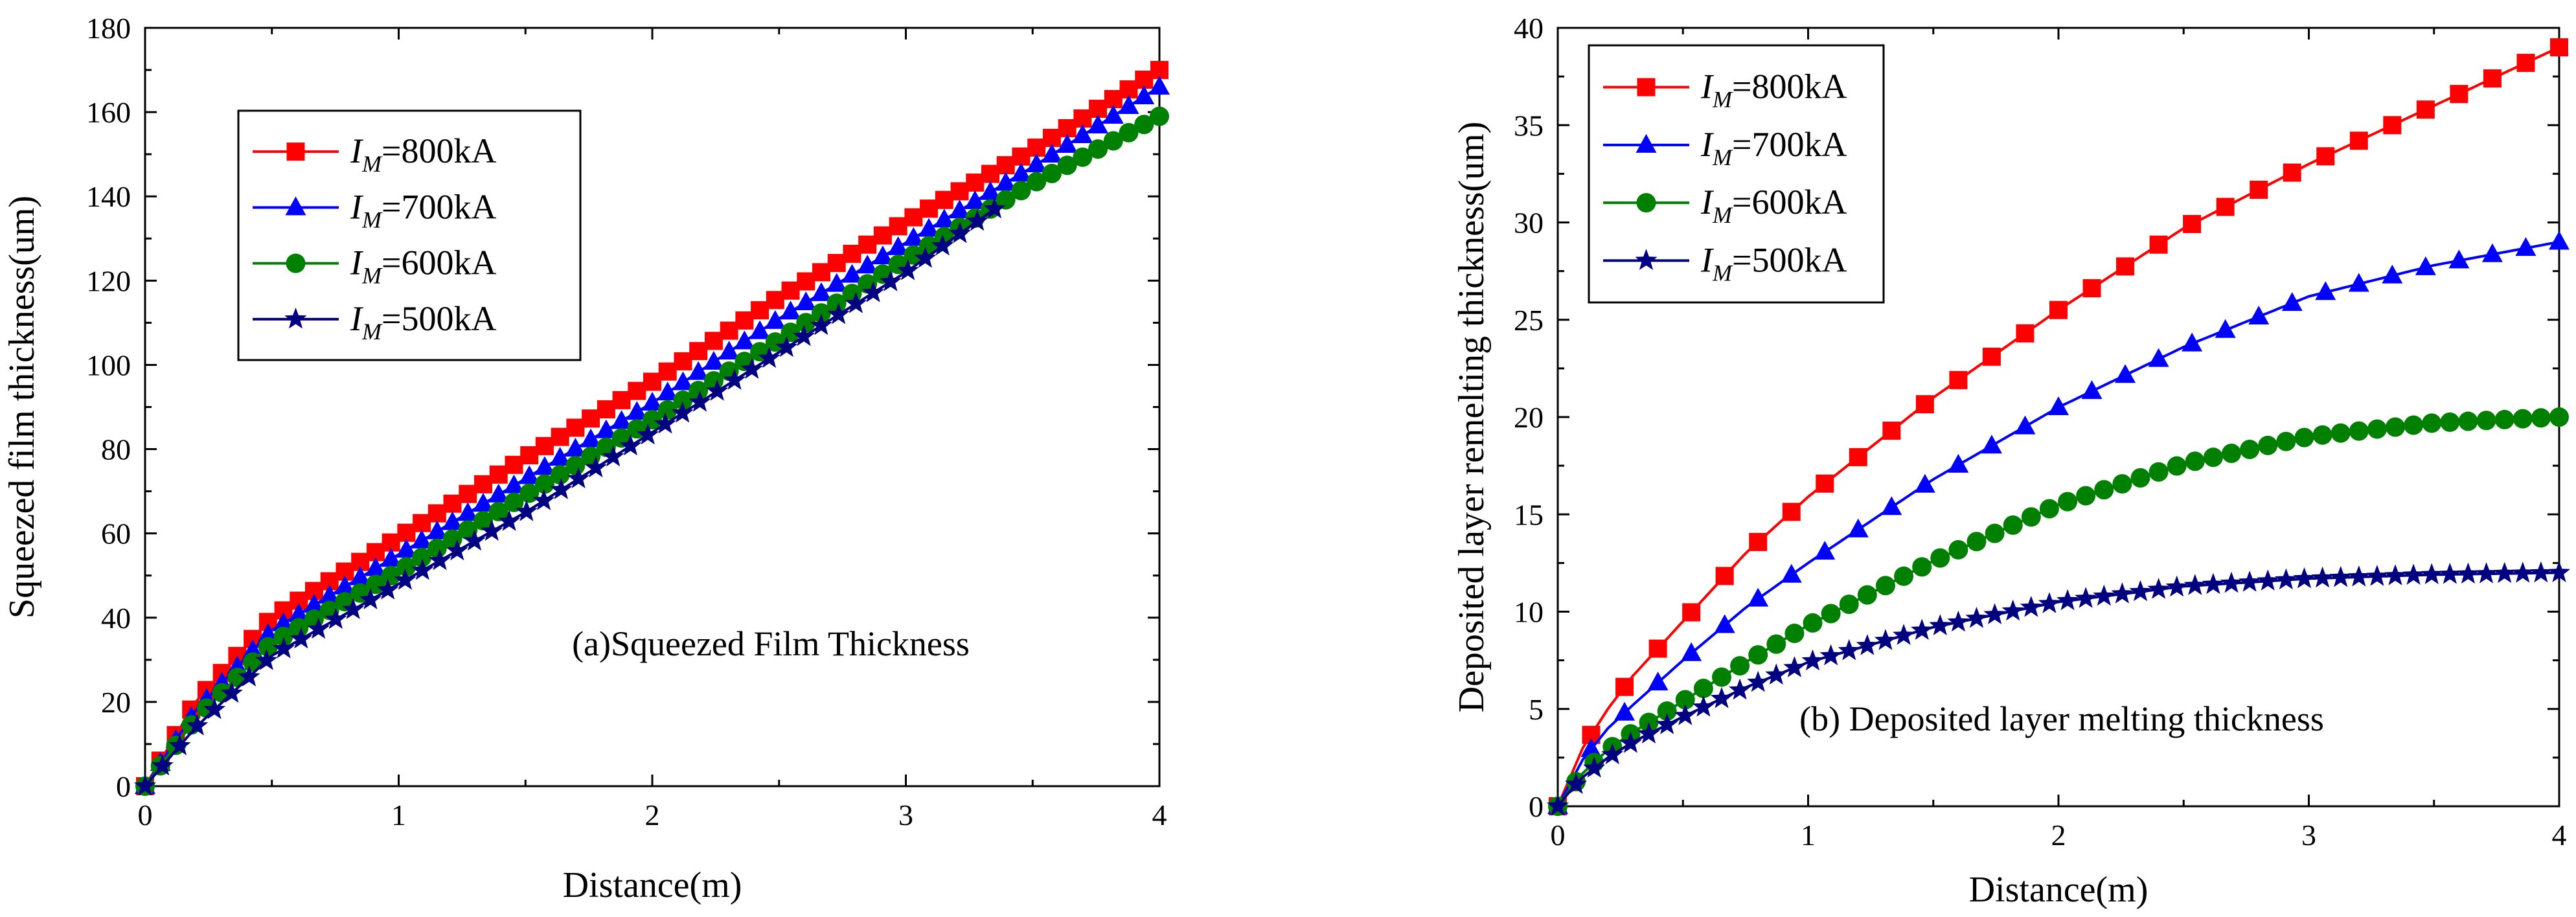 This screenshot has height=917, width=2576. Describe the element at coordinates (439, 207) in the screenshot. I see `legend-value: =700kA` at that location.